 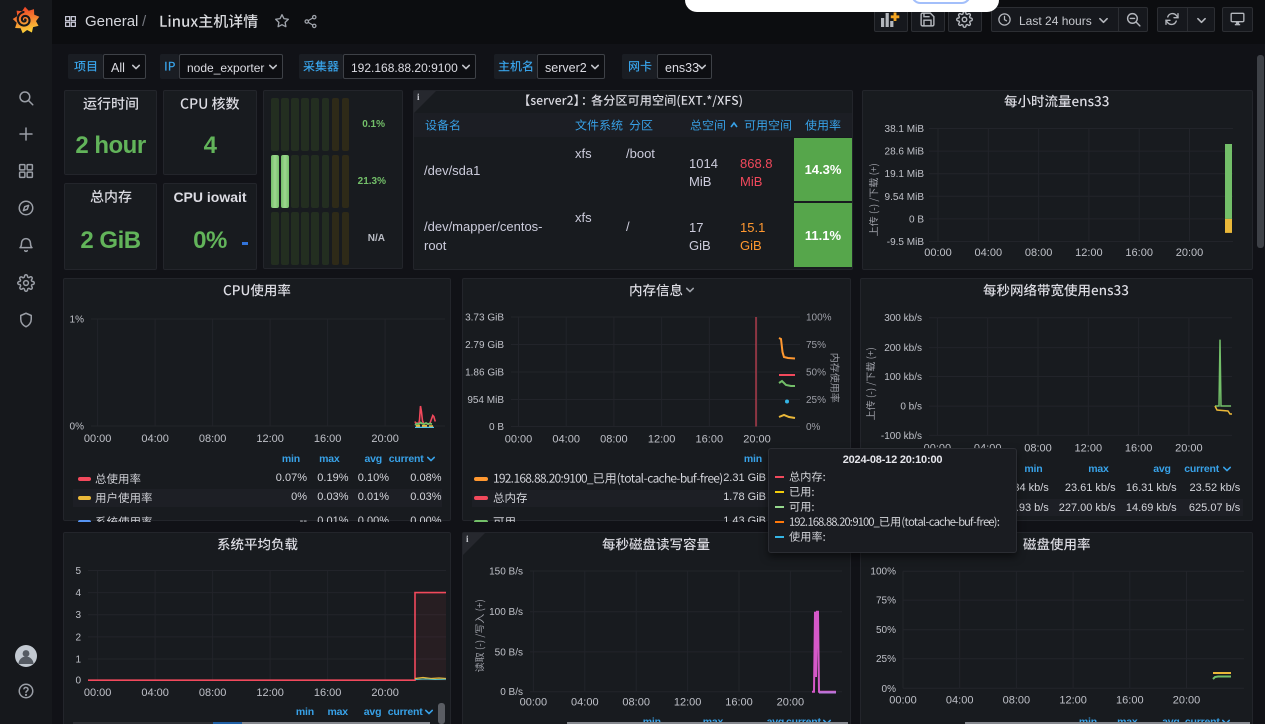 What do you see at coordinates (511, 692) in the screenshot?
I see `svg-text: 0 B/s` at bounding box center [511, 692].